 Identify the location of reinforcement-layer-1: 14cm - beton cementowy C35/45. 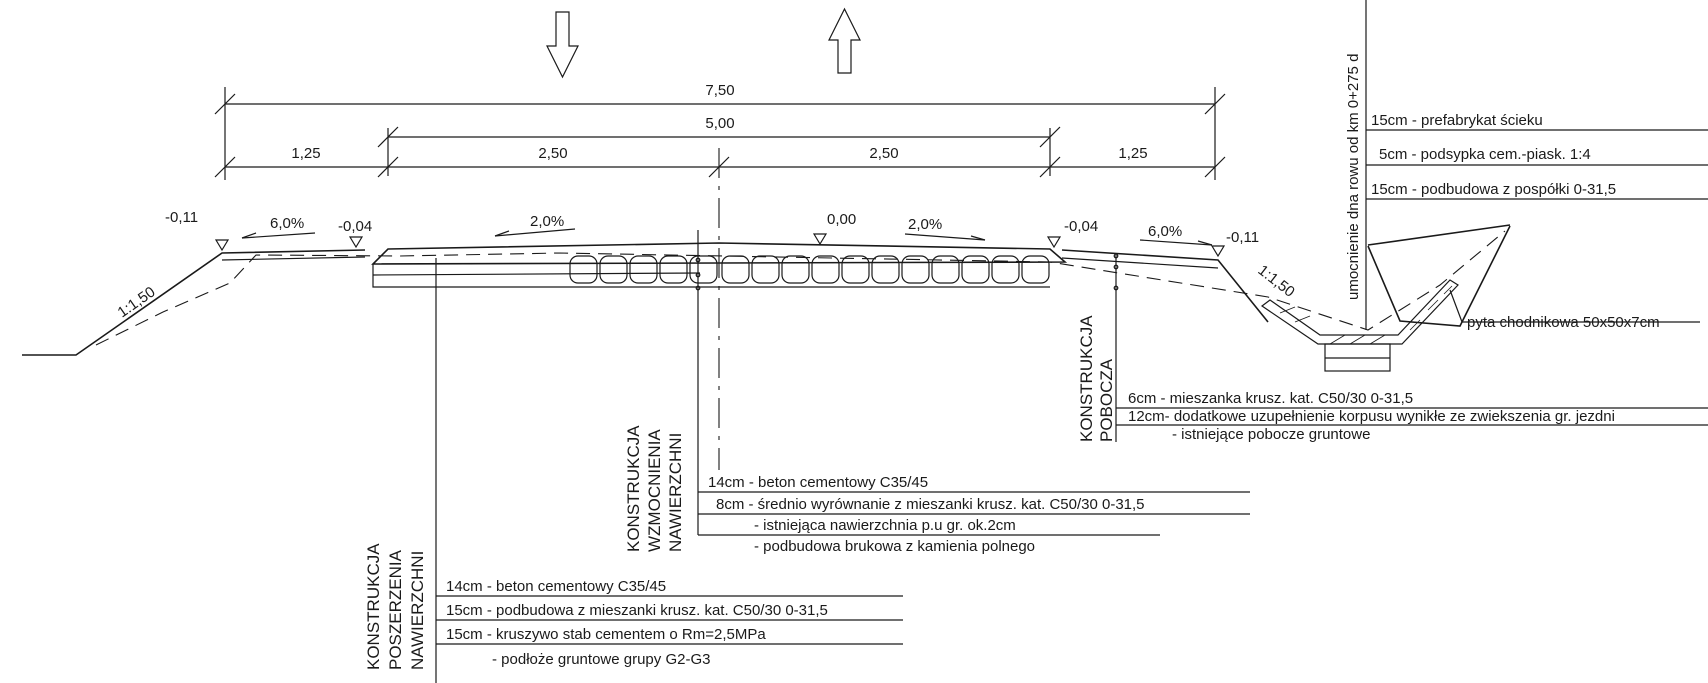
(818, 482).